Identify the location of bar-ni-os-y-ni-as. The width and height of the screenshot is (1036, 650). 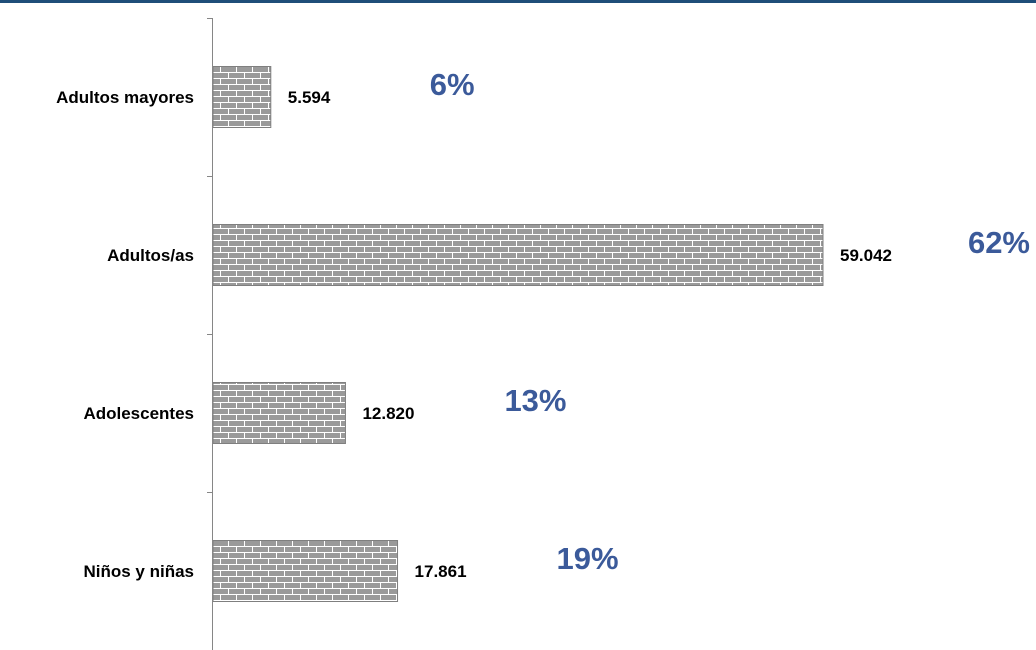
(305, 571).